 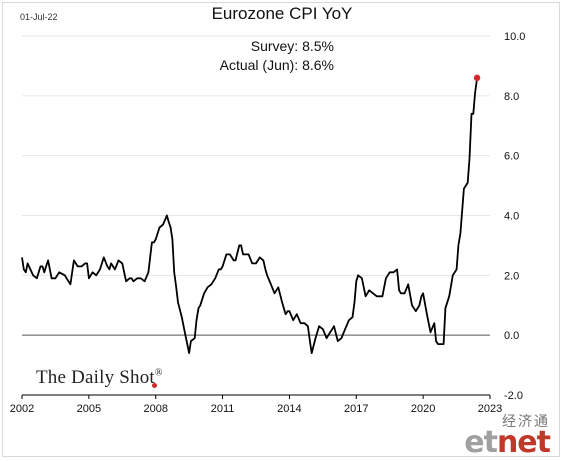 I want to click on last-point-marker, so click(x=477, y=78).